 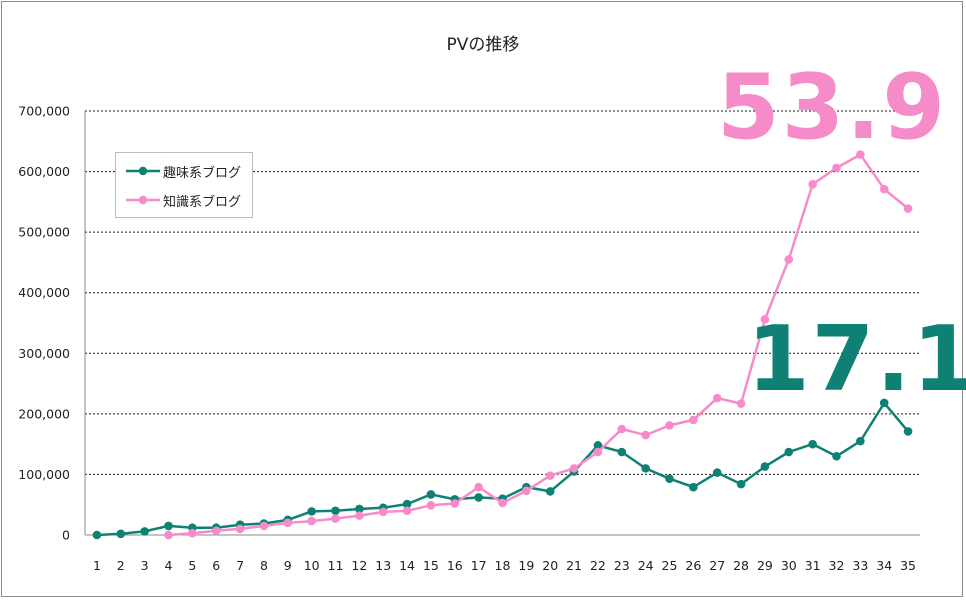 I want to click on legend-label-hobby: 趣味系ブログ, so click(x=202, y=173).